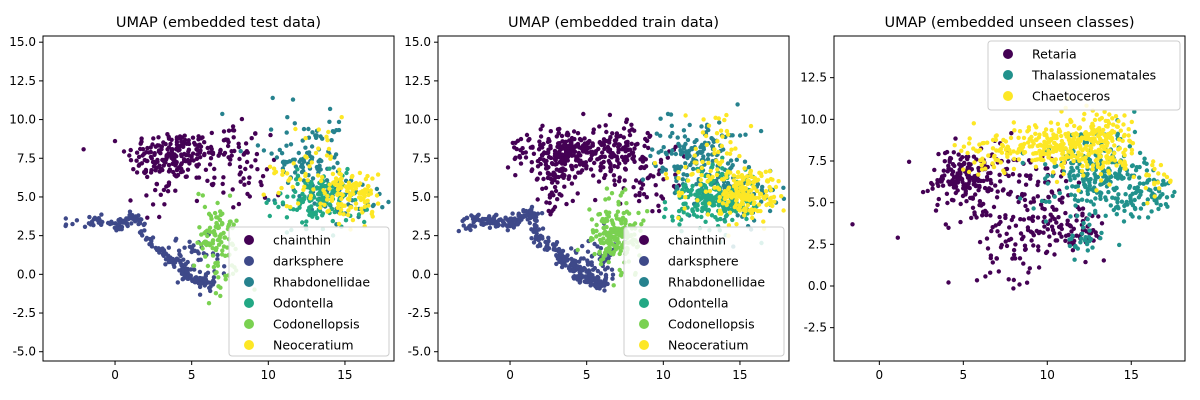 This screenshot has height=400, width=1200. What do you see at coordinates (26, 236) in the screenshot?
I see `y-tick-label: 2.5` at bounding box center [26, 236].